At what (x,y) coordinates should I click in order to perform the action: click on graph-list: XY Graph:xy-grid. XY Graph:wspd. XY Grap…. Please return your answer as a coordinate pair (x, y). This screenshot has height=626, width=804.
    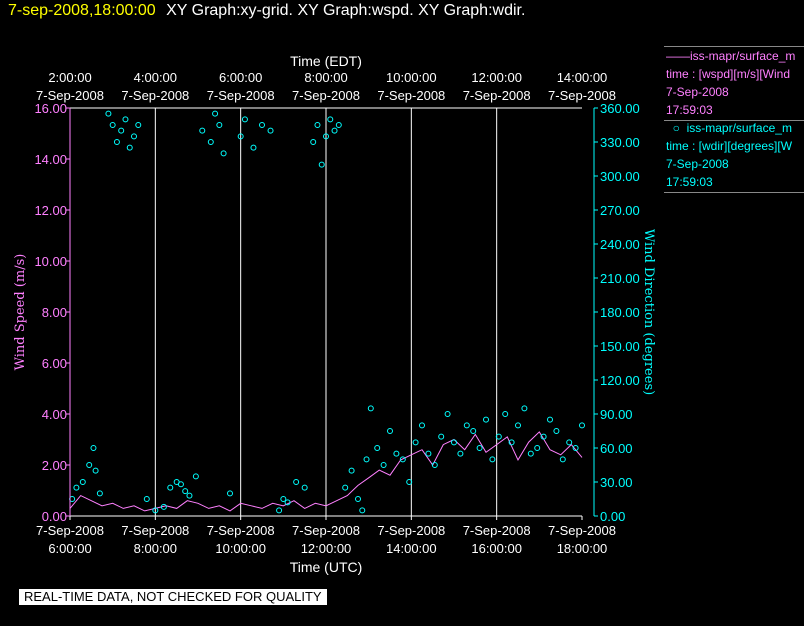
    Looking at the image, I should click on (346, 10).